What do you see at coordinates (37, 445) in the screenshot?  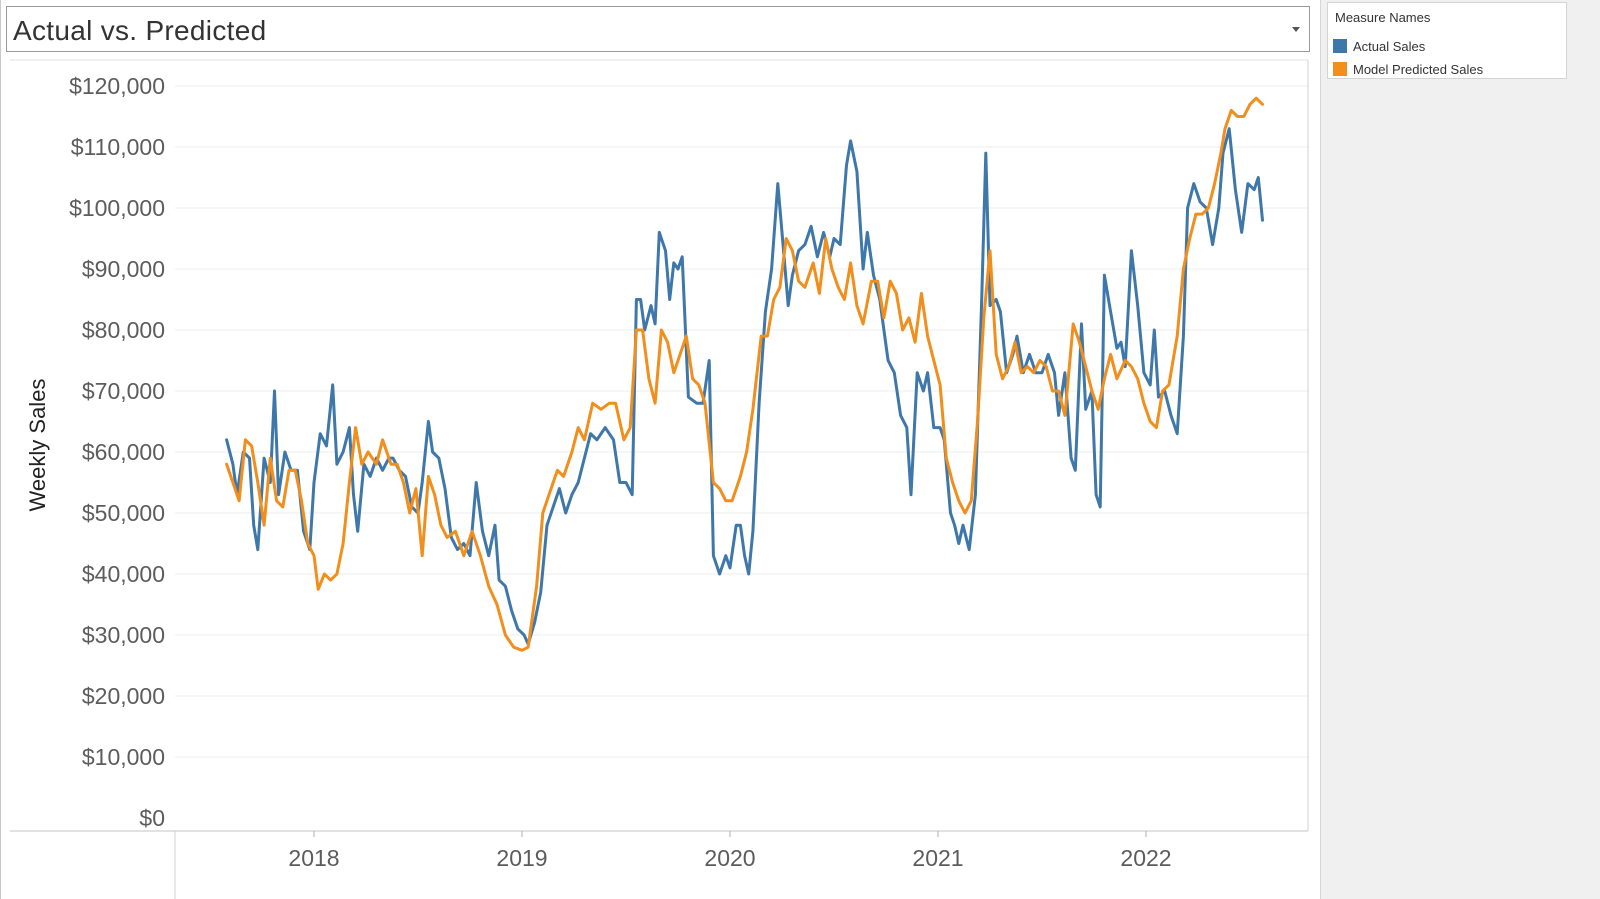 I see `y-axis-label: Weekly Sales` at bounding box center [37, 445].